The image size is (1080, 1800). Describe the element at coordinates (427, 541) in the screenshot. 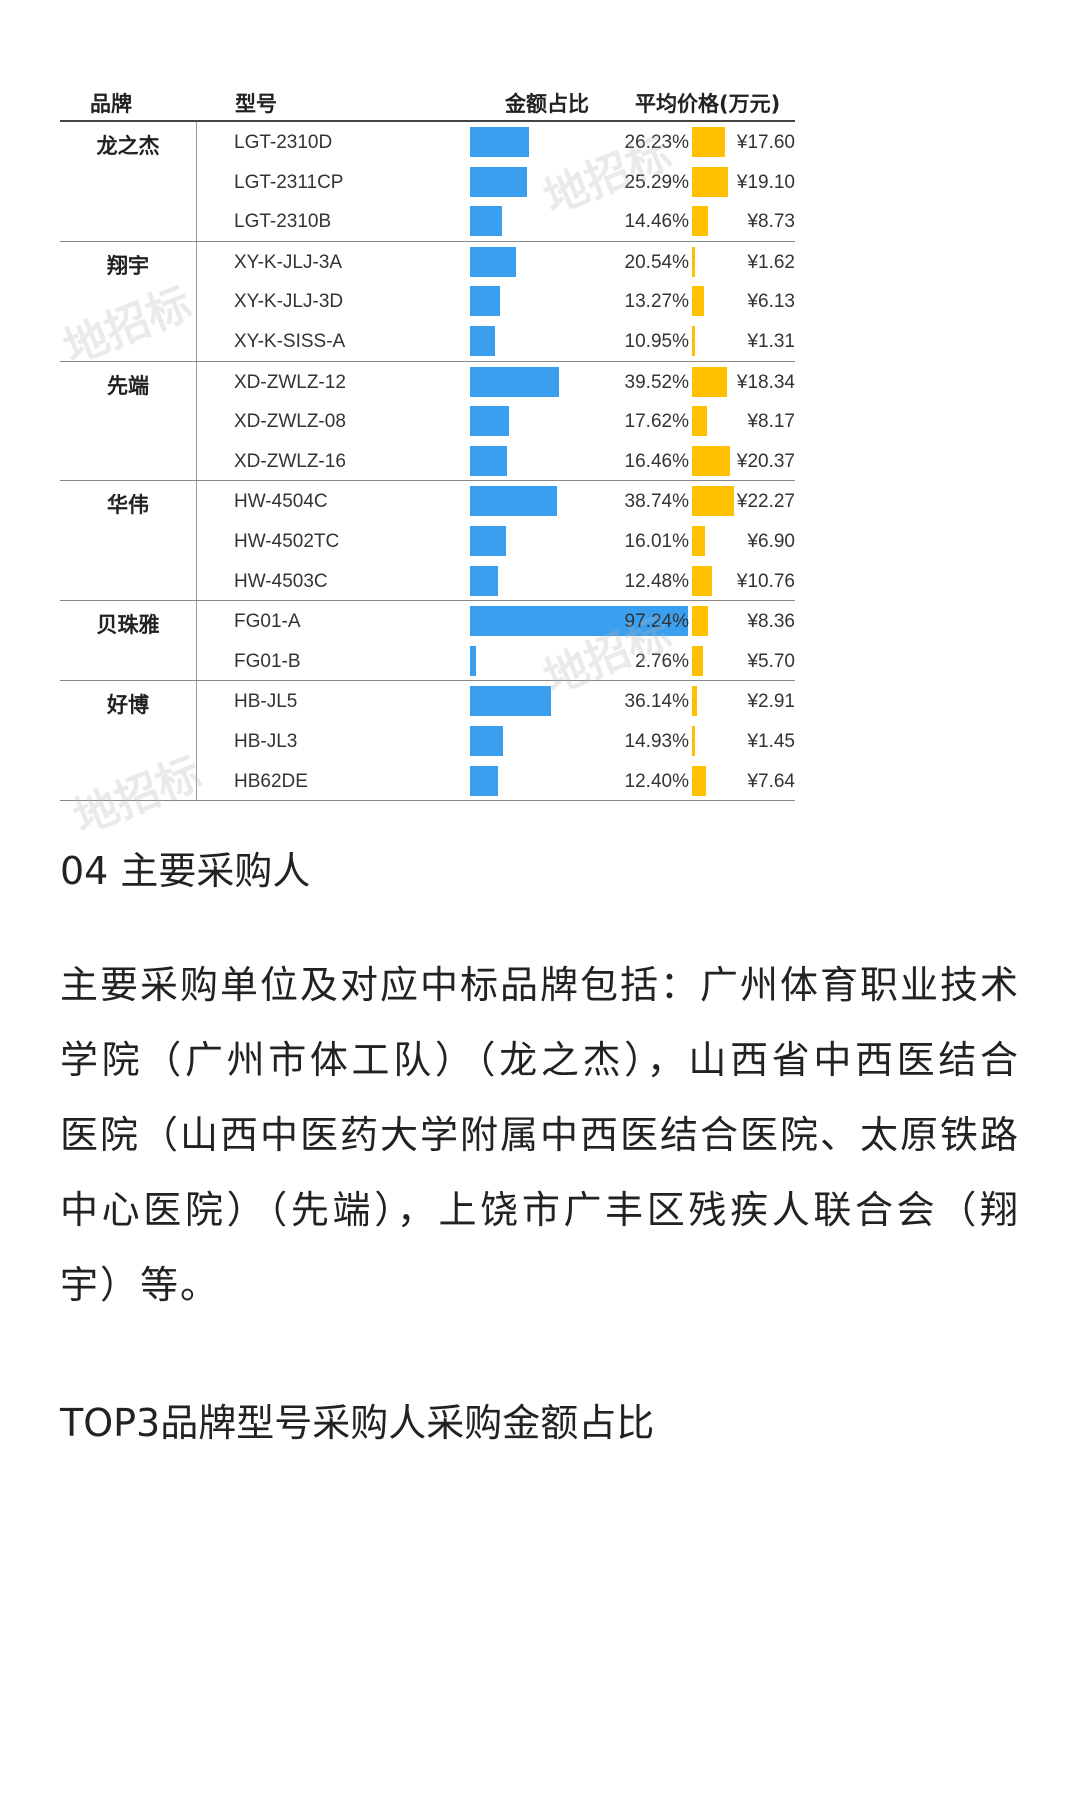

I see `table-row: HW-4502TC 16.01% ¥6.90` at that location.